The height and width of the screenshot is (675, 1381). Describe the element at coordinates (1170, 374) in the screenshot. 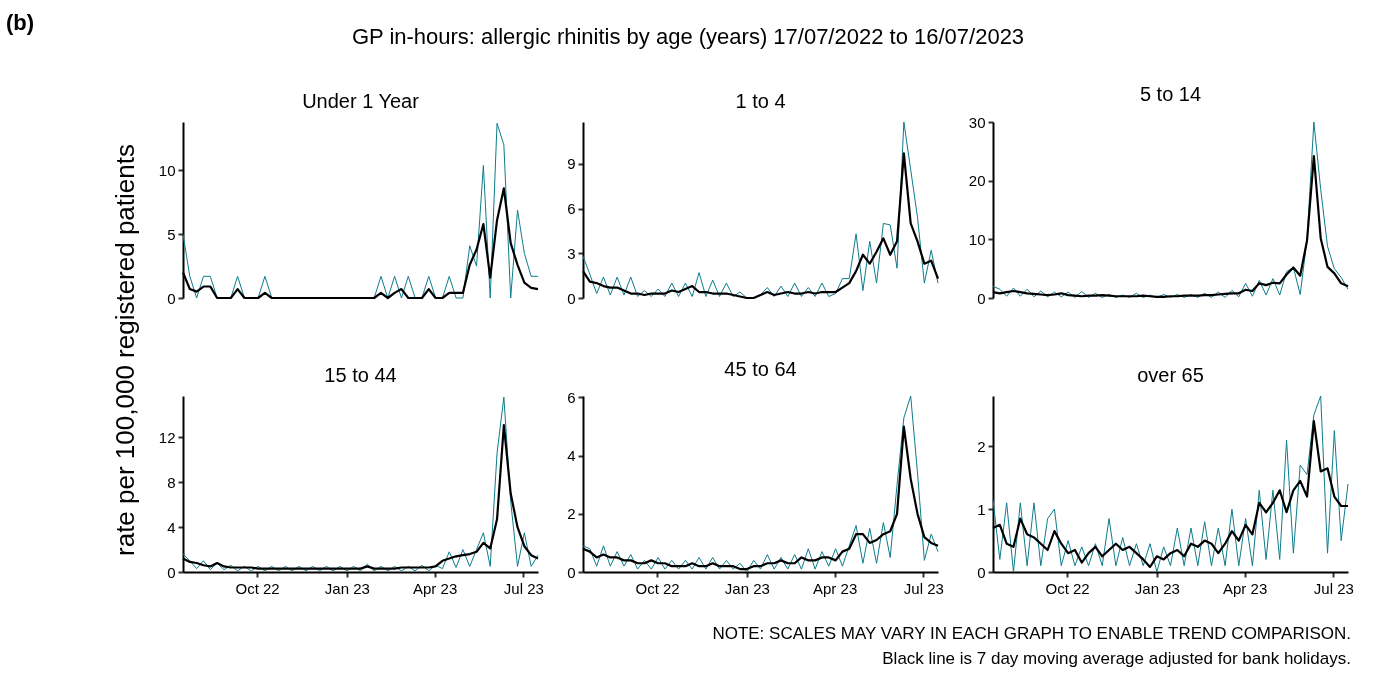

I see `chart-title: over 65` at that location.